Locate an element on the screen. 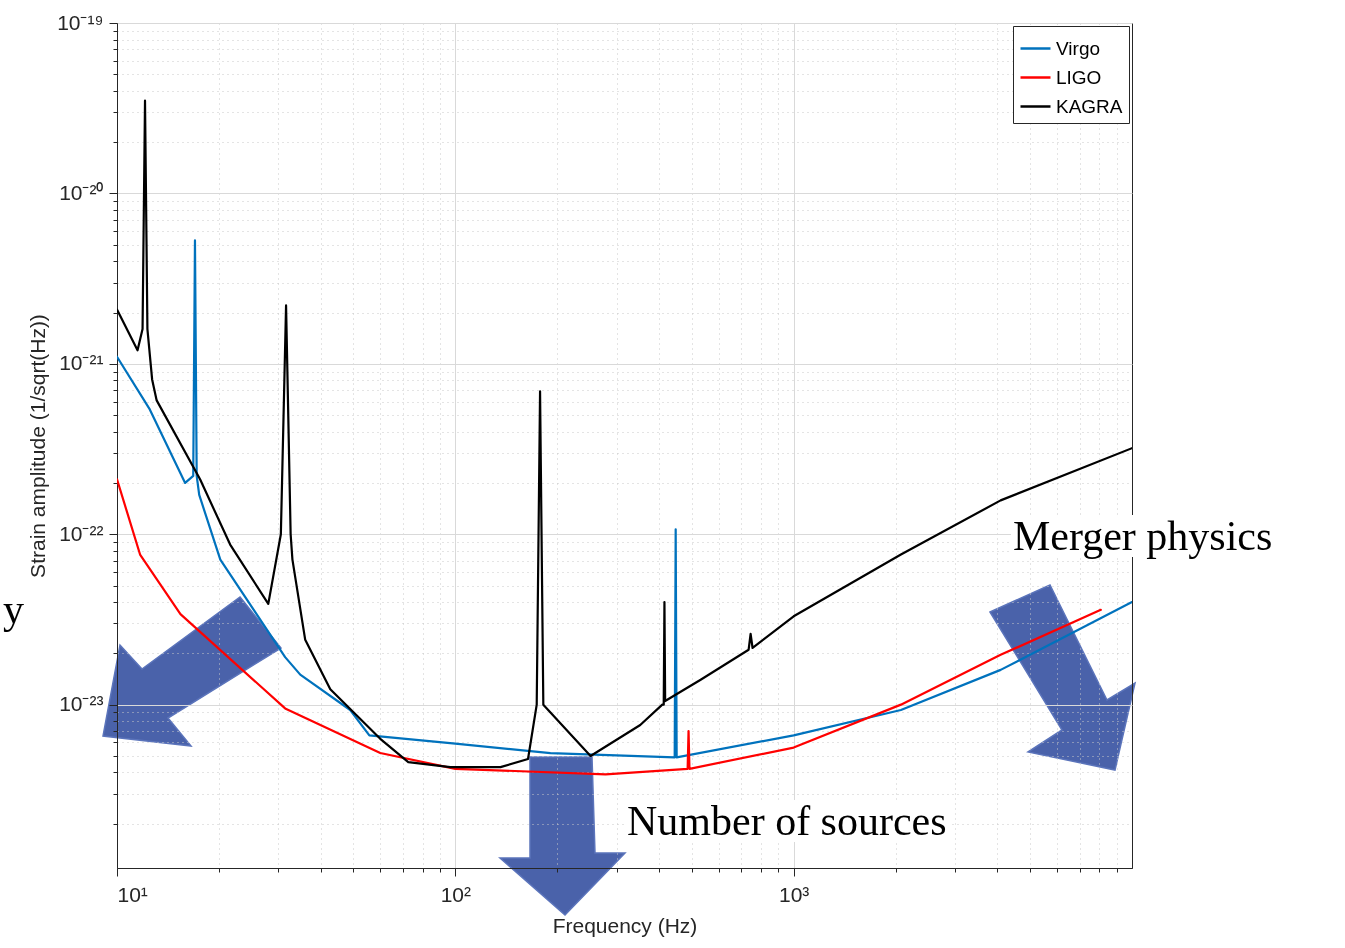 The height and width of the screenshot is (948, 1345). y-tick-label: 10⁻²² is located at coordinates (81, 533).